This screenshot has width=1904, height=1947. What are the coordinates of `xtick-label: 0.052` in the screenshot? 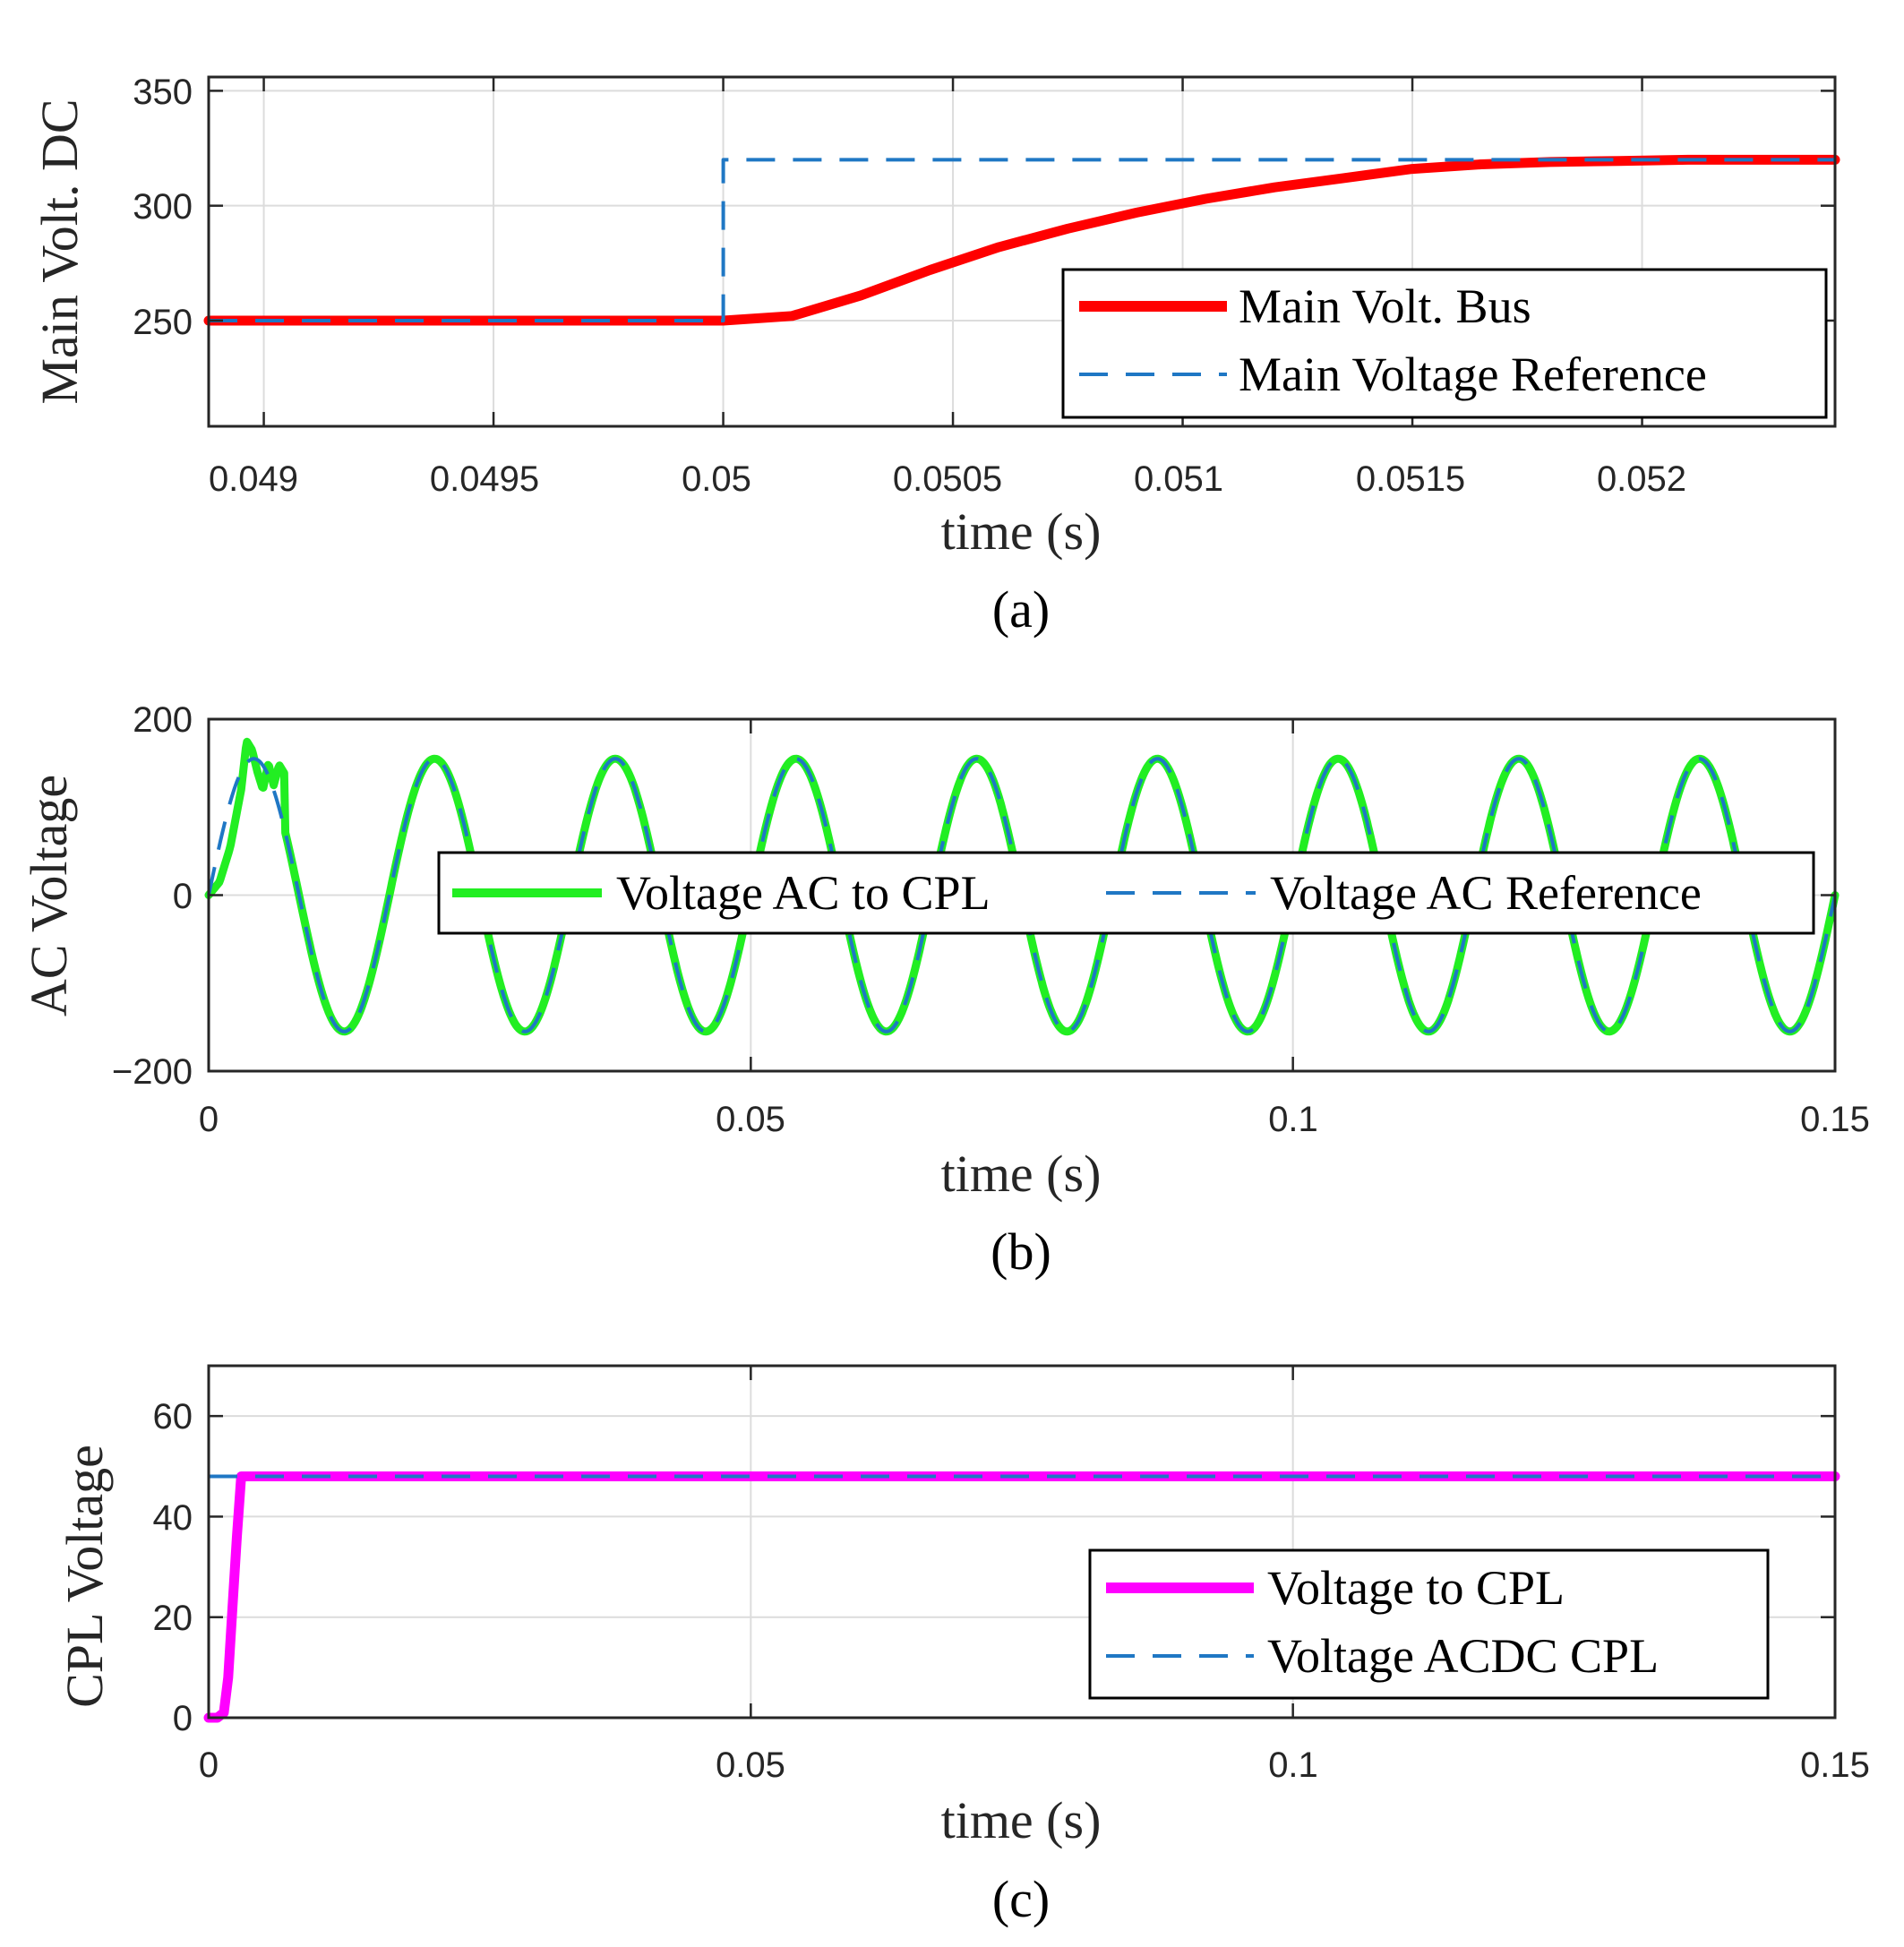 It's located at (1642, 479).